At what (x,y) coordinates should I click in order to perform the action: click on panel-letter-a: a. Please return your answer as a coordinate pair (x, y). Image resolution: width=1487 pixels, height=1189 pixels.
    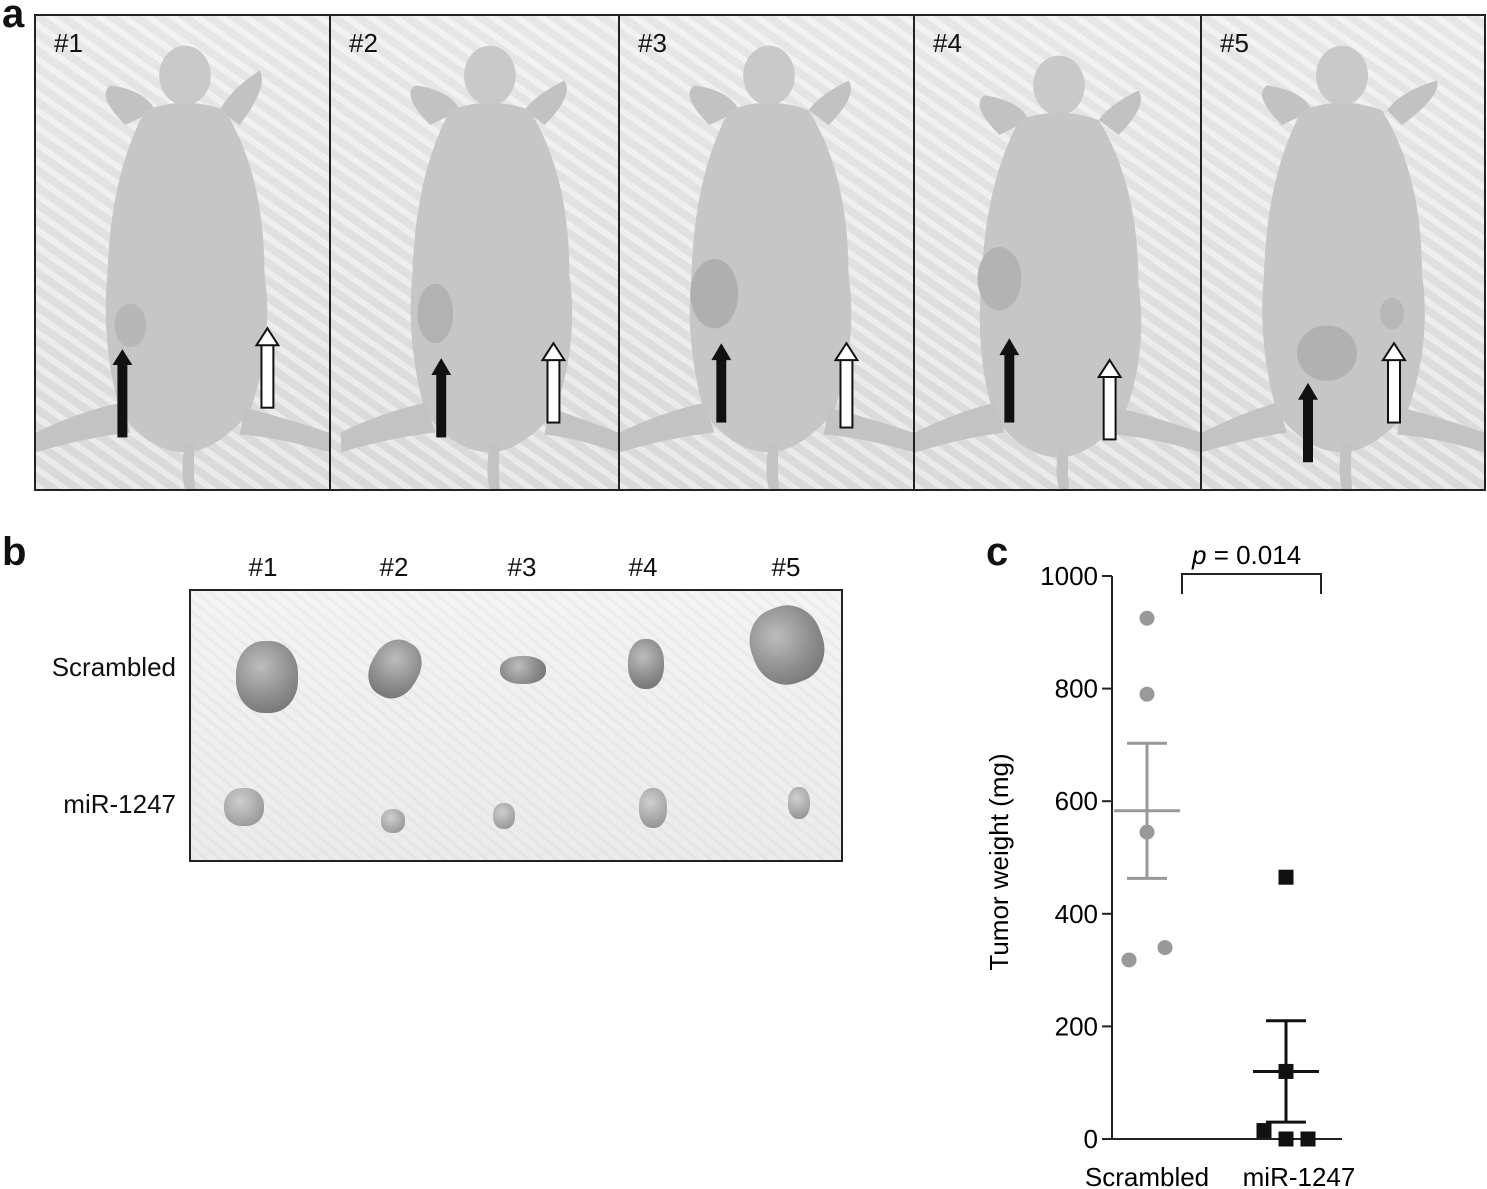
    Looking at the image, I should click on (13, 18).